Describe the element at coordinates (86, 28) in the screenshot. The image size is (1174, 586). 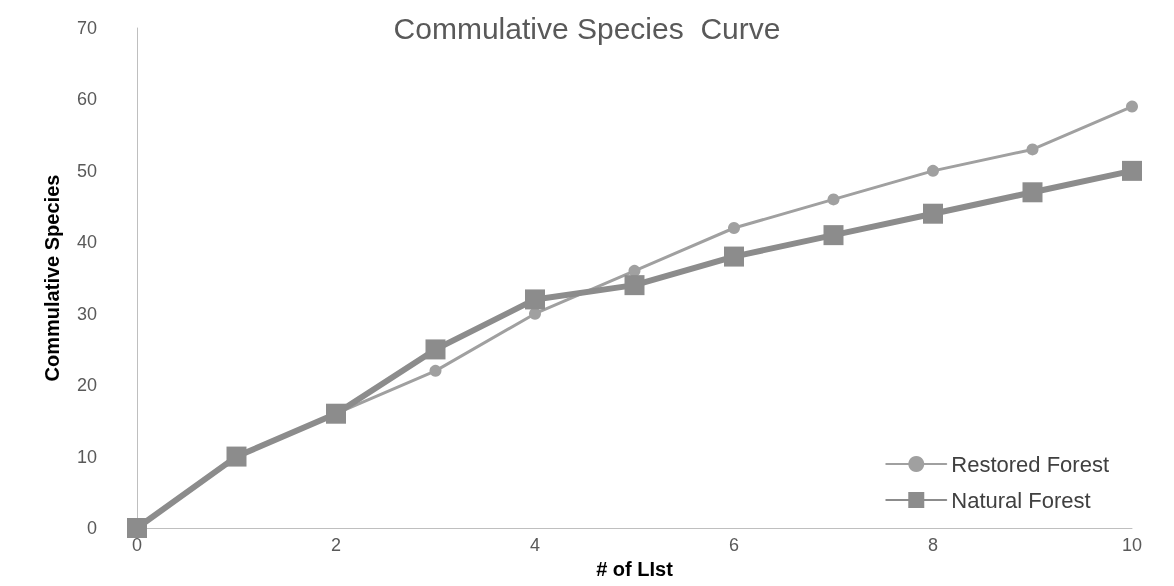
I see `y-tick-label: 70` at that location.